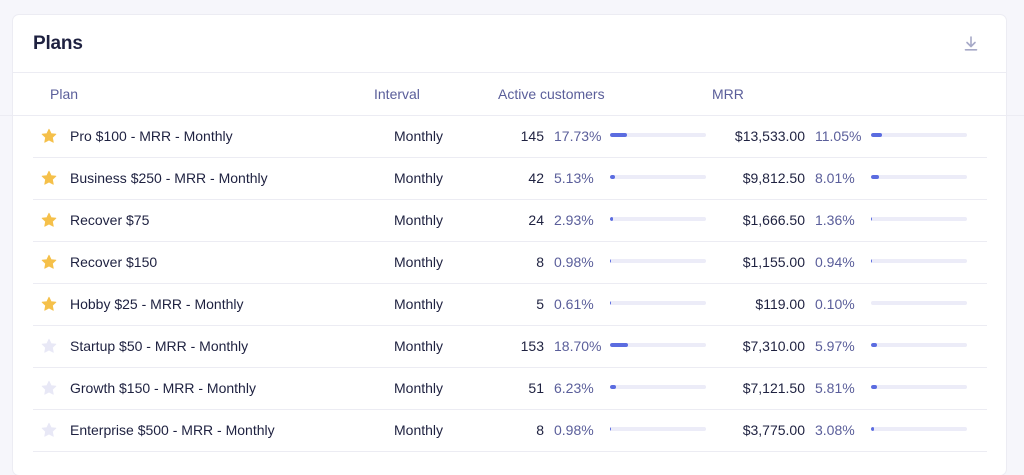 This screenshot has height=475, width=1024. What do you see at coordinates (574, 304) in the screenshot?
I see `active-customers-percent: 0.61%` at bounding box center [574, 304].